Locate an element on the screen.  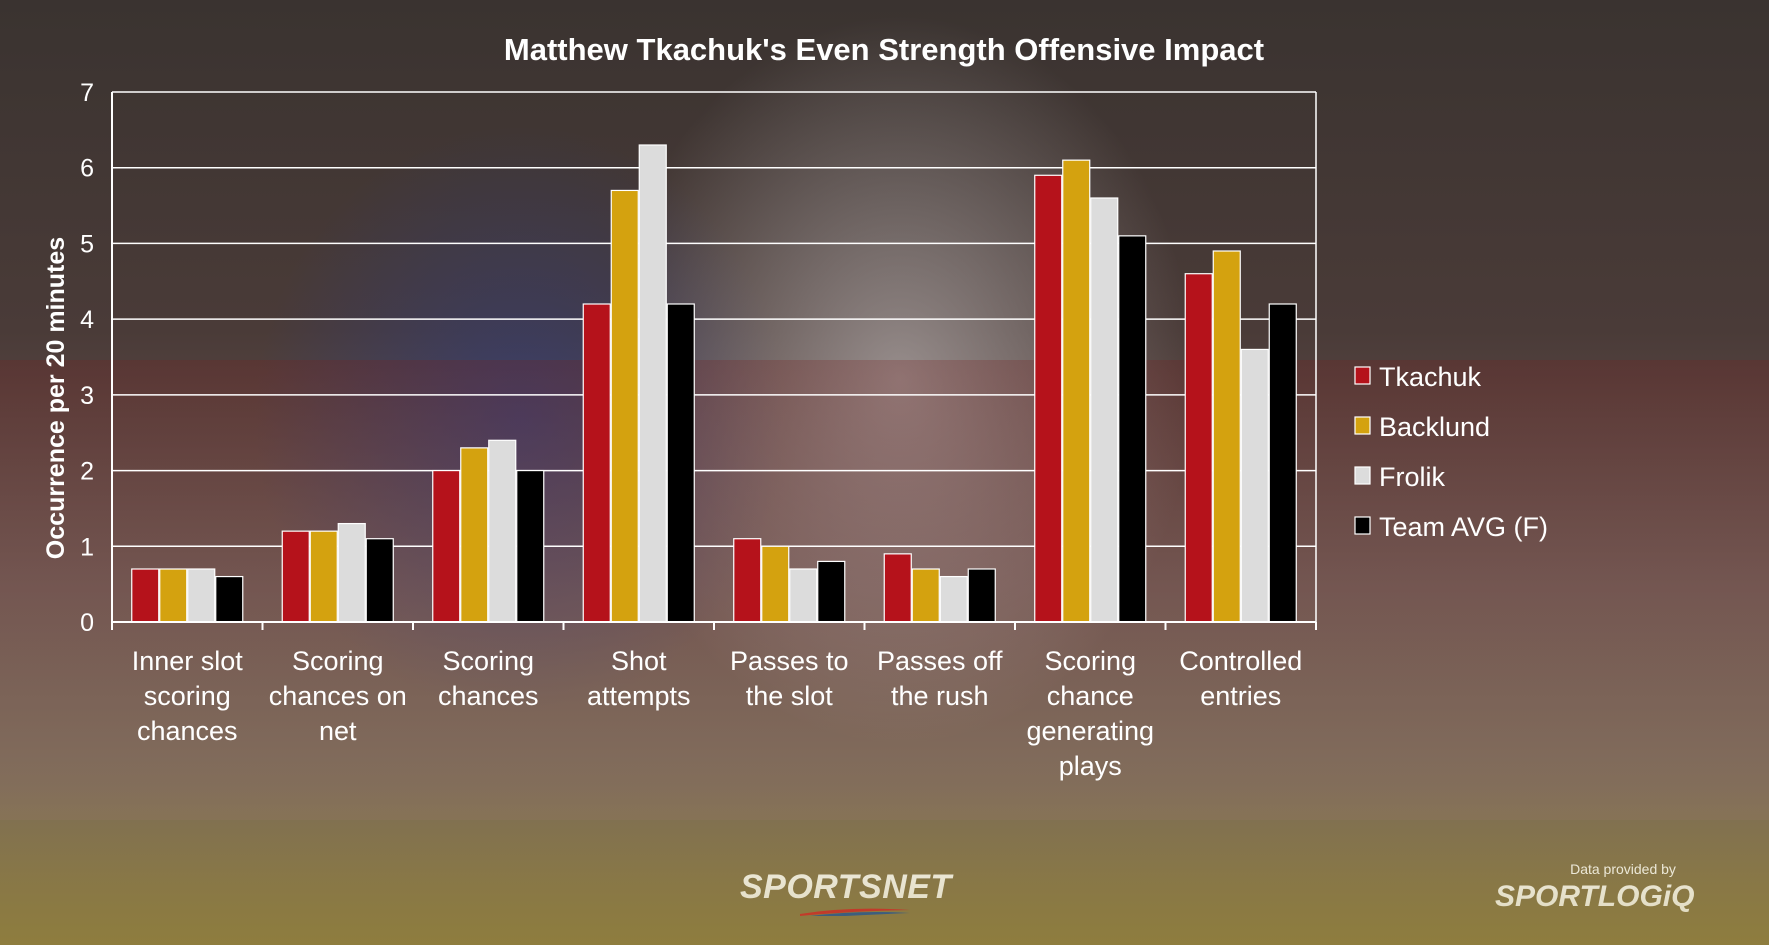
y-tick-label: 1 is located at coordinates (87, 547).